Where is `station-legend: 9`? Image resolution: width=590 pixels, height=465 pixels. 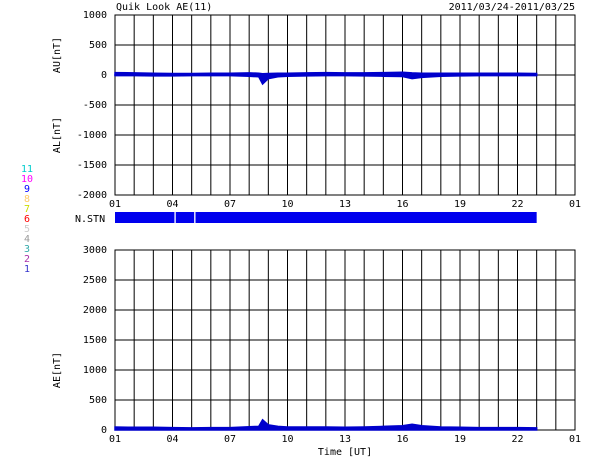
station-legend: 9 is located at coordinates (27, 189).